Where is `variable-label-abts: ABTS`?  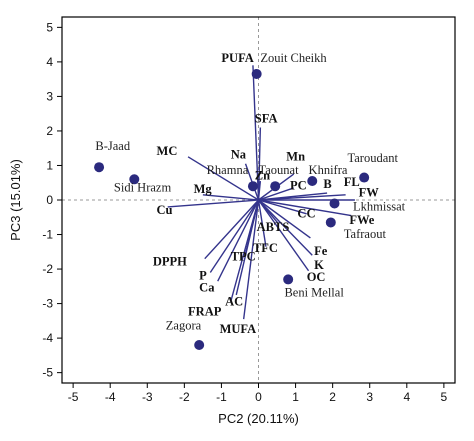
variable-label-abts: ABTS is located at coordinates (273, 227).